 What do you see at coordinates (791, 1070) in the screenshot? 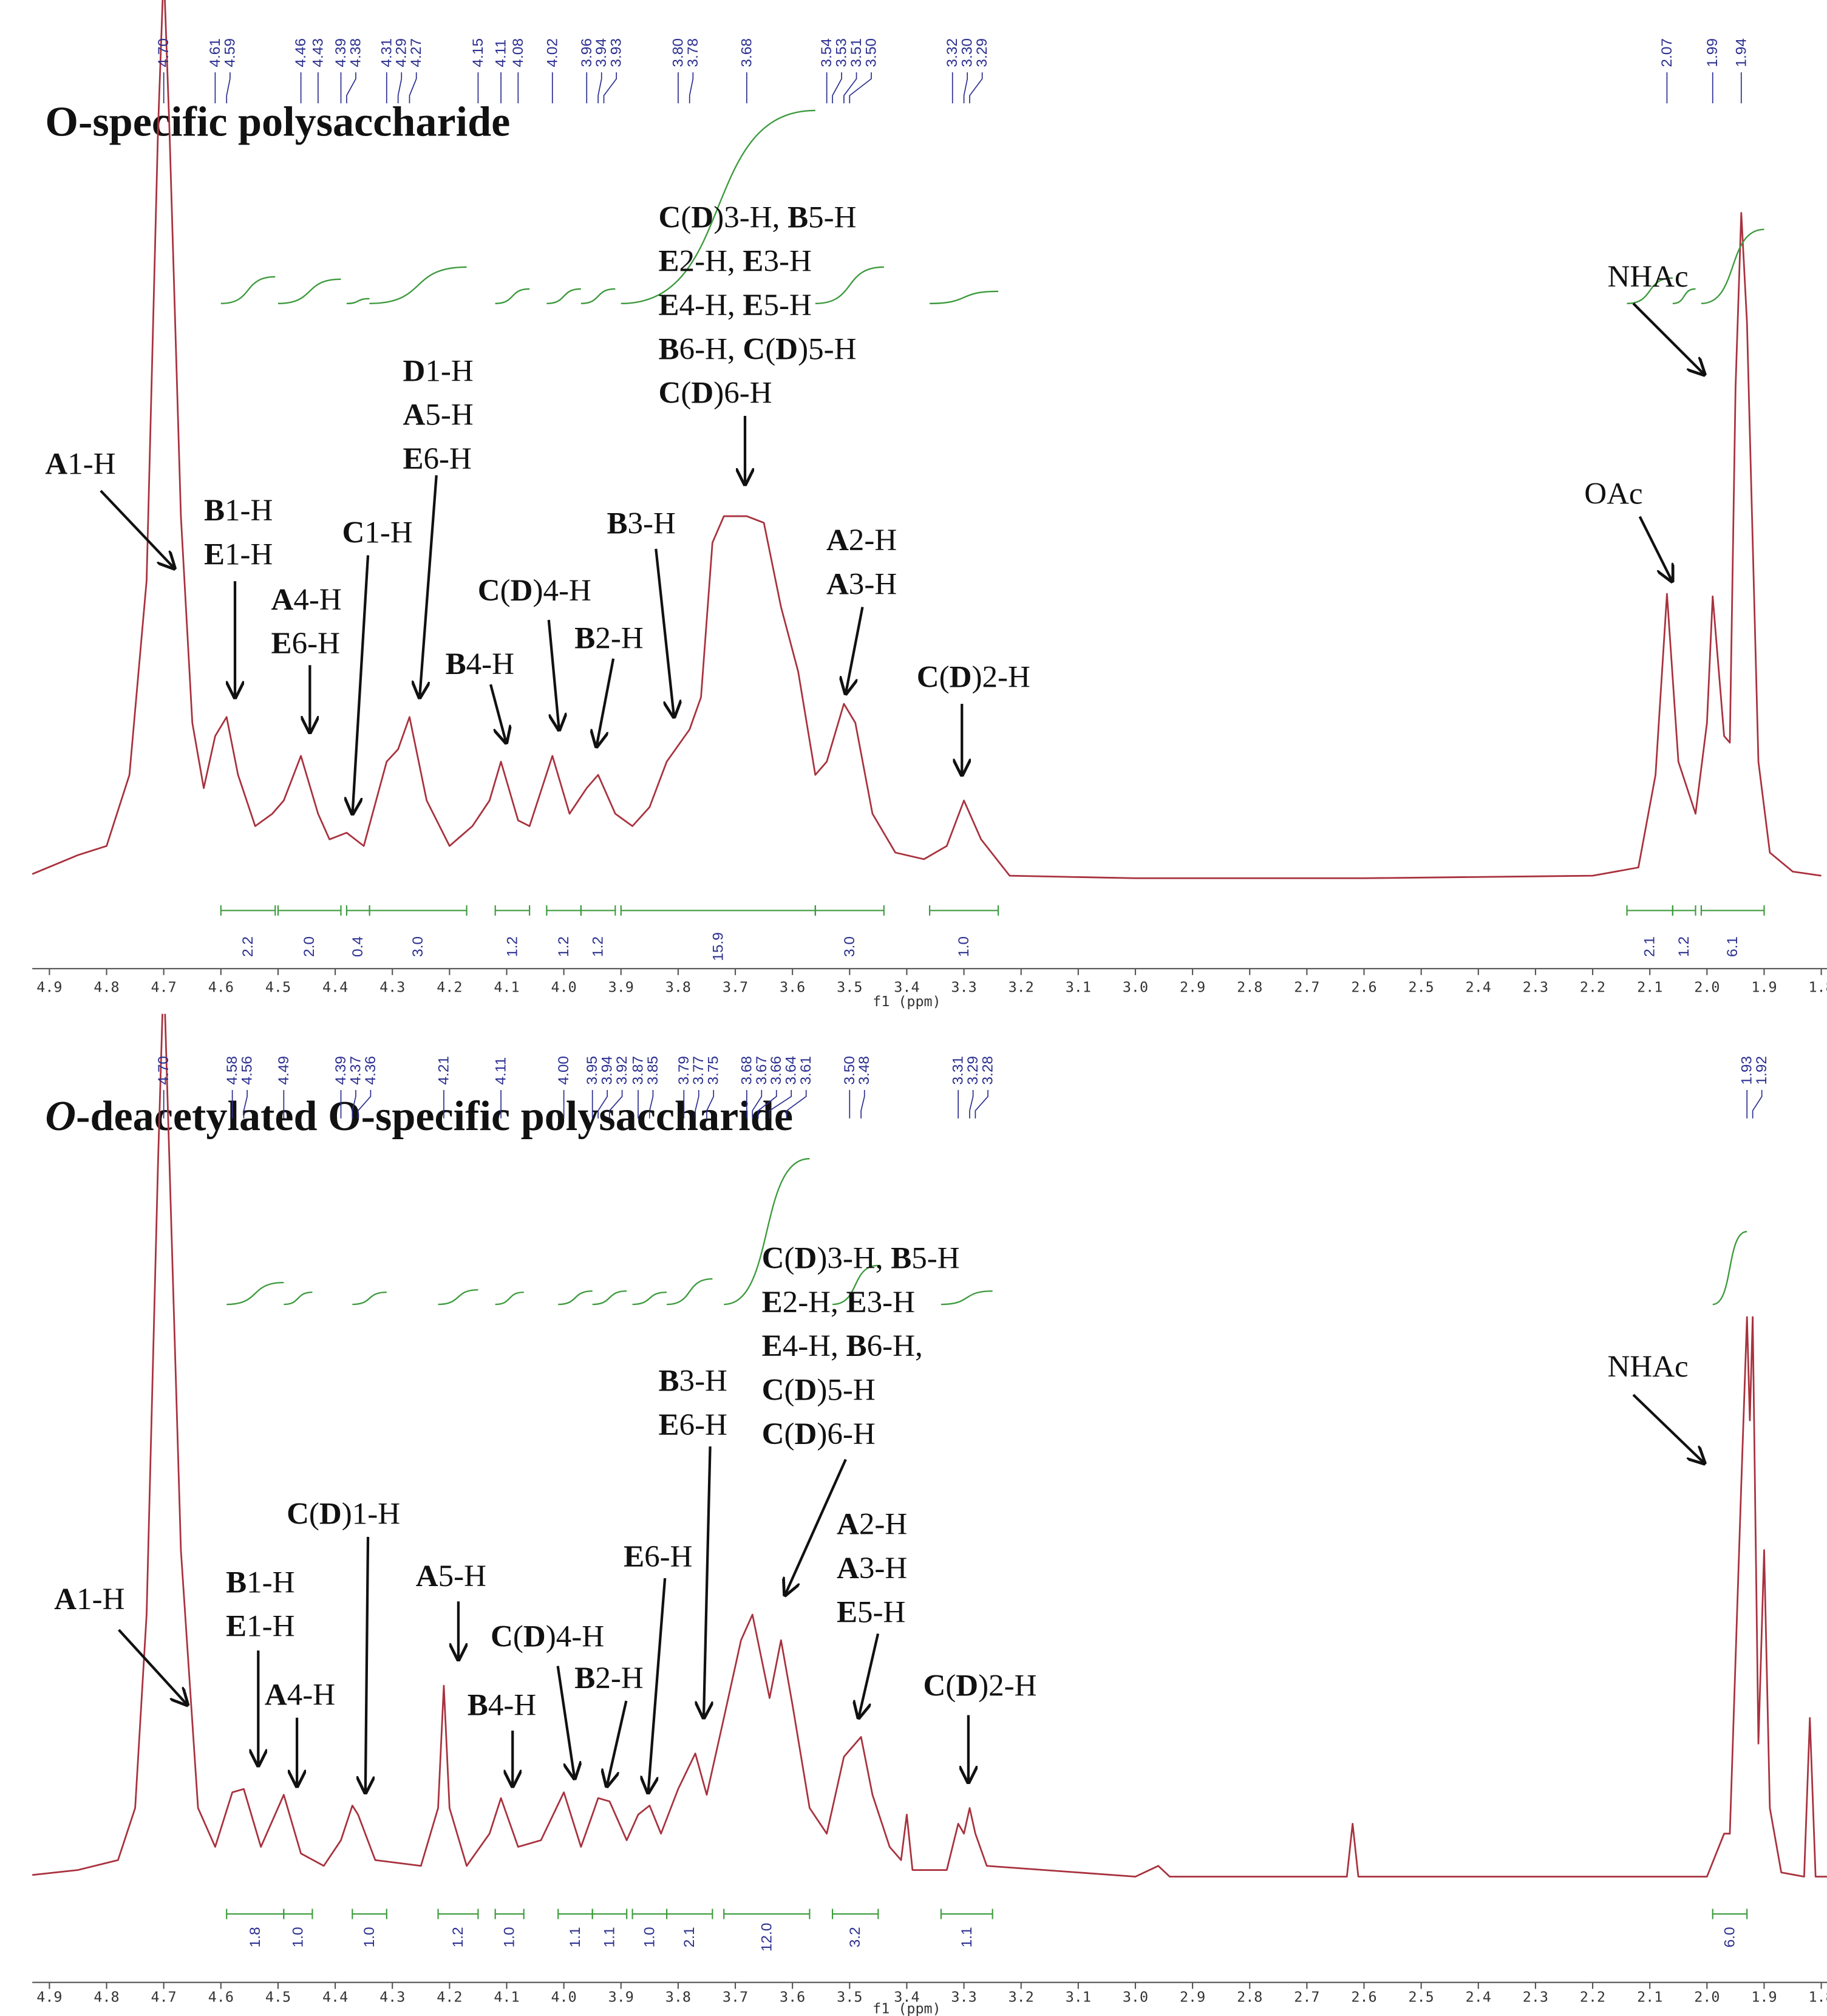
I see `peak-label: 3.64` at bounding box center [791, 1070].